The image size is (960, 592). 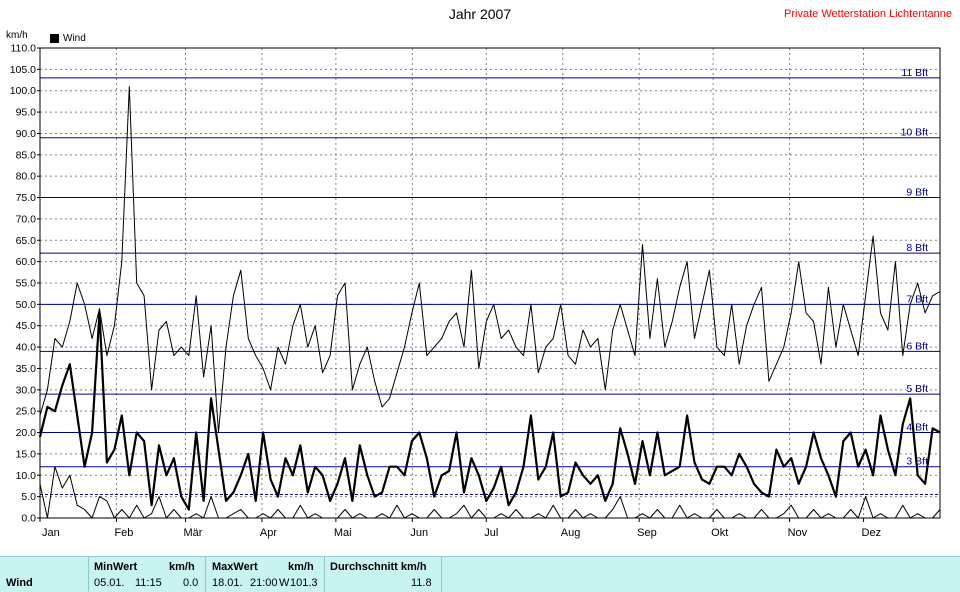 What do you see at coordinates (26, 369) in the screenshot?
I see `y-tick-label: 35.0` at bounding box center [26, 369].